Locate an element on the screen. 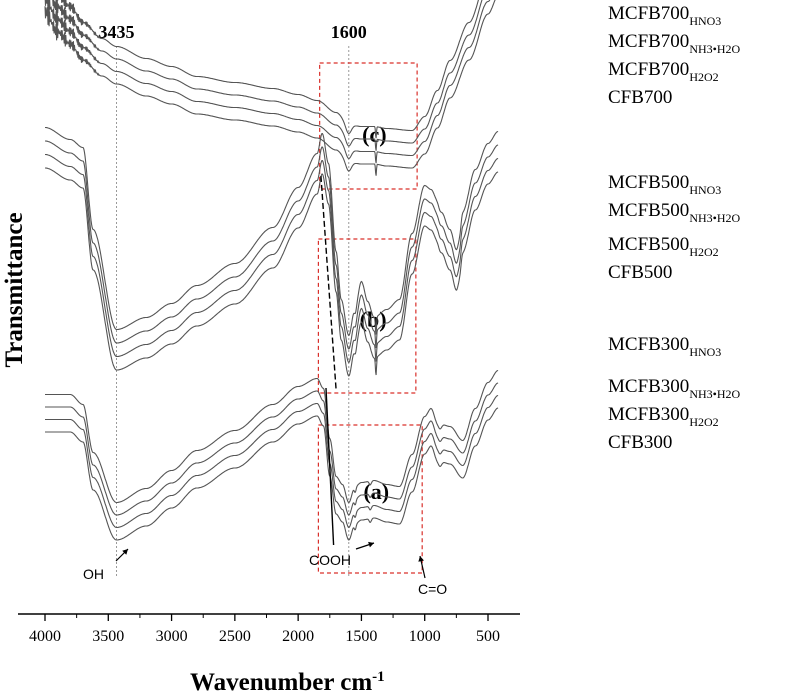 This screenshot has width=788, height=694. group-box is located at coordinates (370, 499).